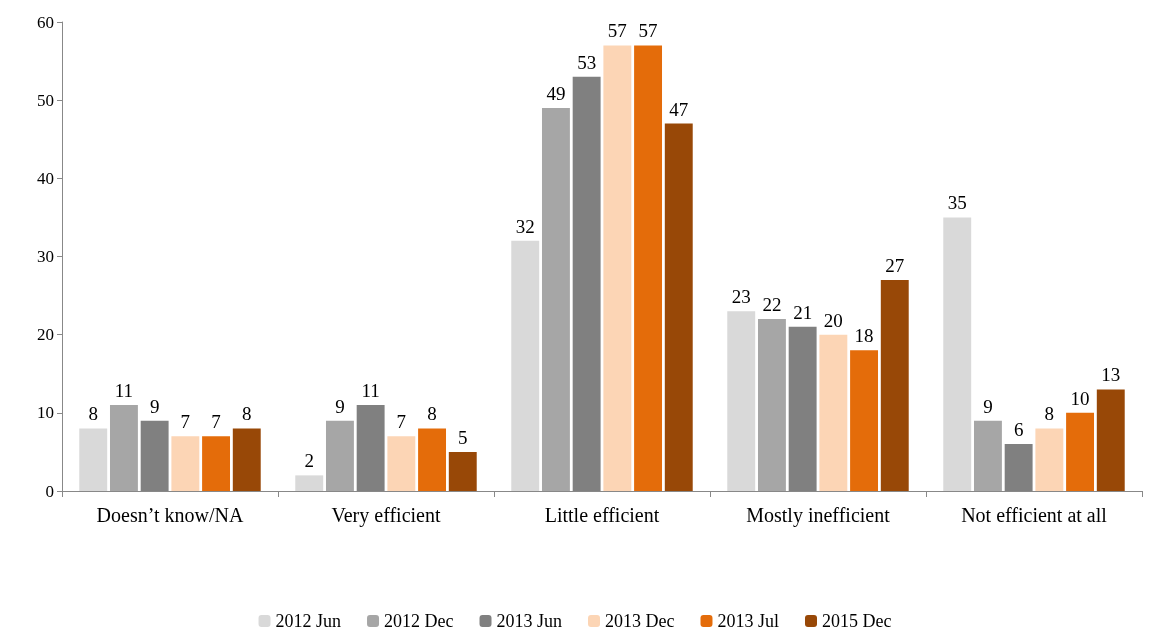 Image resolution: width=1150 pixels, height=639 pixels. Describe the element at coordinates (45, 100) in the screenshot. I see `y-tick-label: 50` at that location.